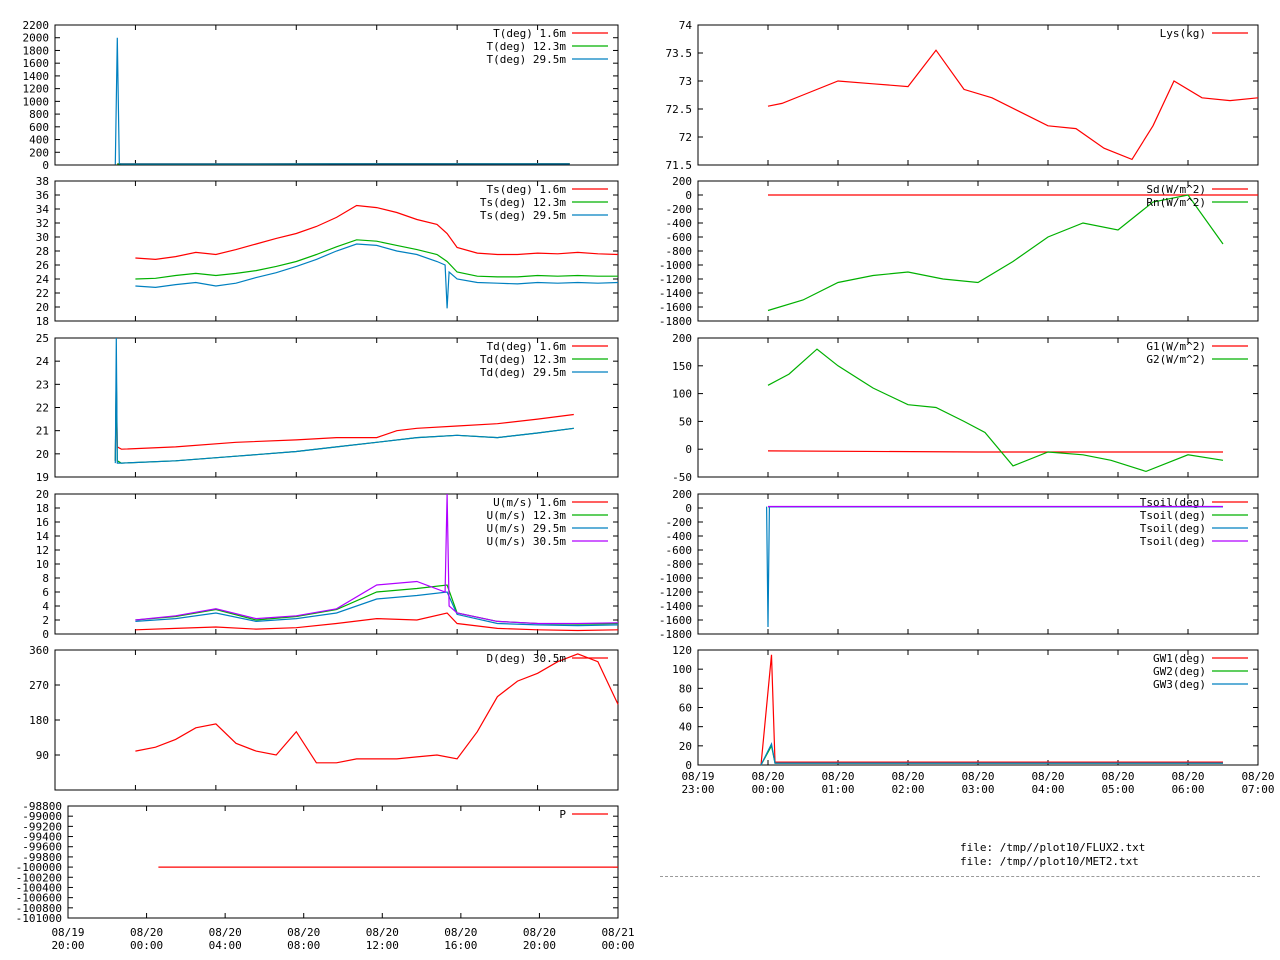 The width and height of the screenshot is (1280, 960). I want to click on legend-label: GW1(deg), so click(1179, 658).